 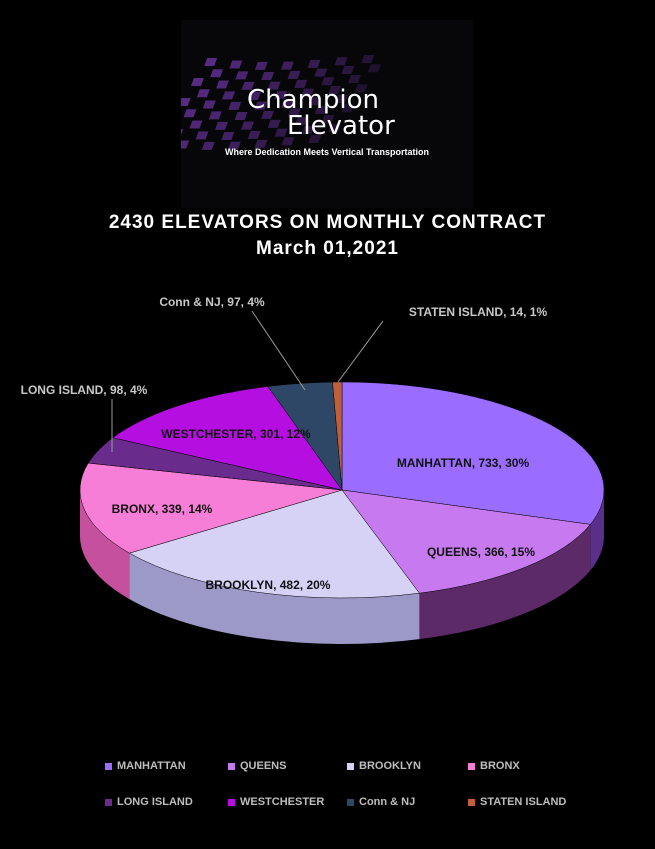 I want to click on legend-label: WESTCHESTER, so click(x=282, y=802).